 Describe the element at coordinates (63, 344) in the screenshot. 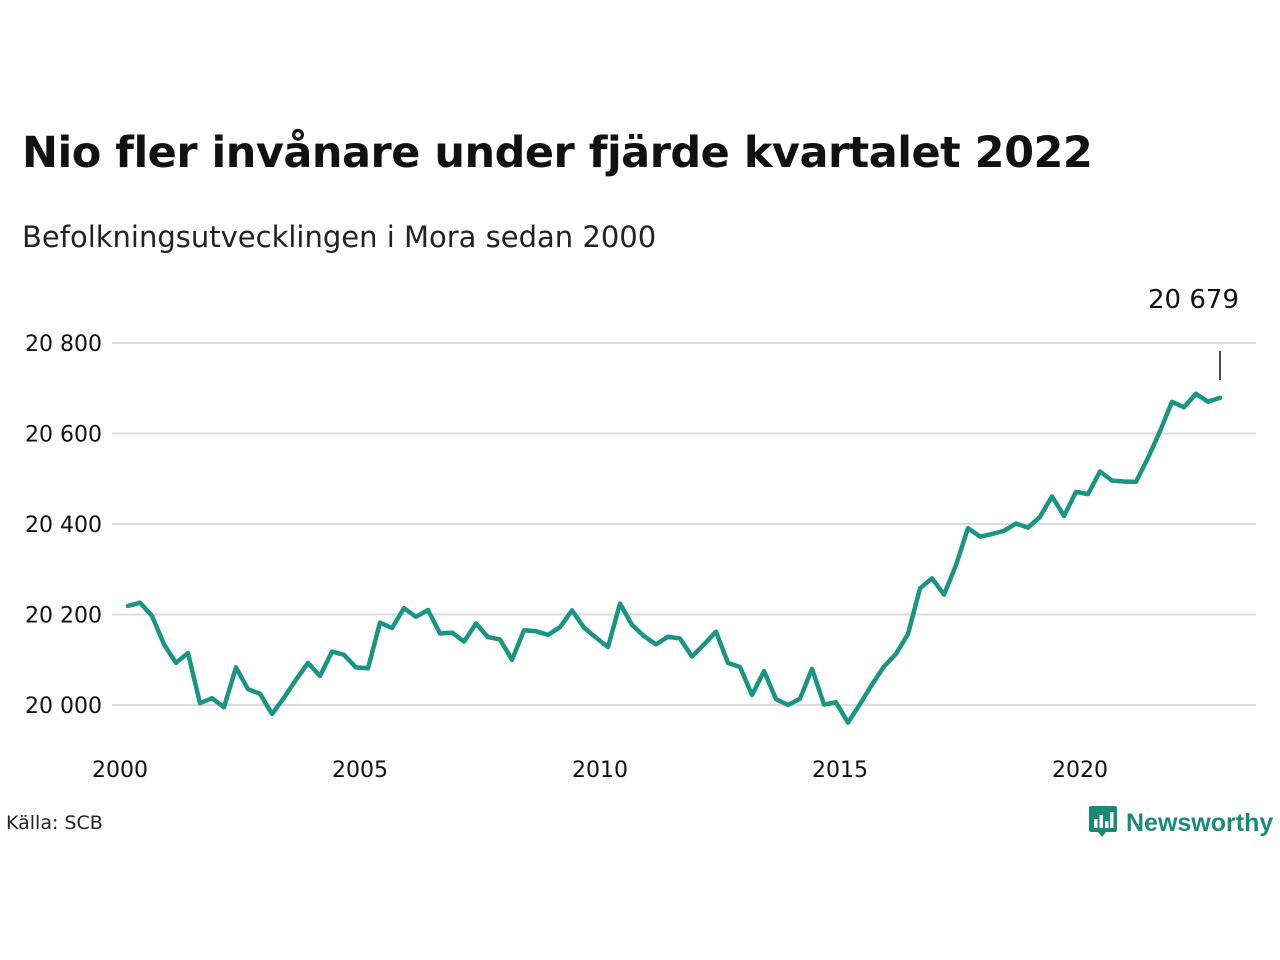

I see `y-tick-label: 20 800` at that location.